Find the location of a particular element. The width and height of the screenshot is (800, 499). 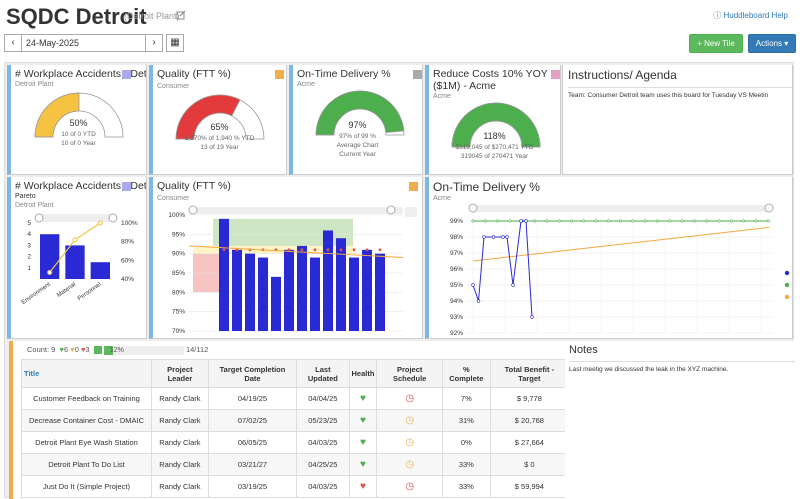

column-header: Project Schedule is located at coordinates (409, 373).